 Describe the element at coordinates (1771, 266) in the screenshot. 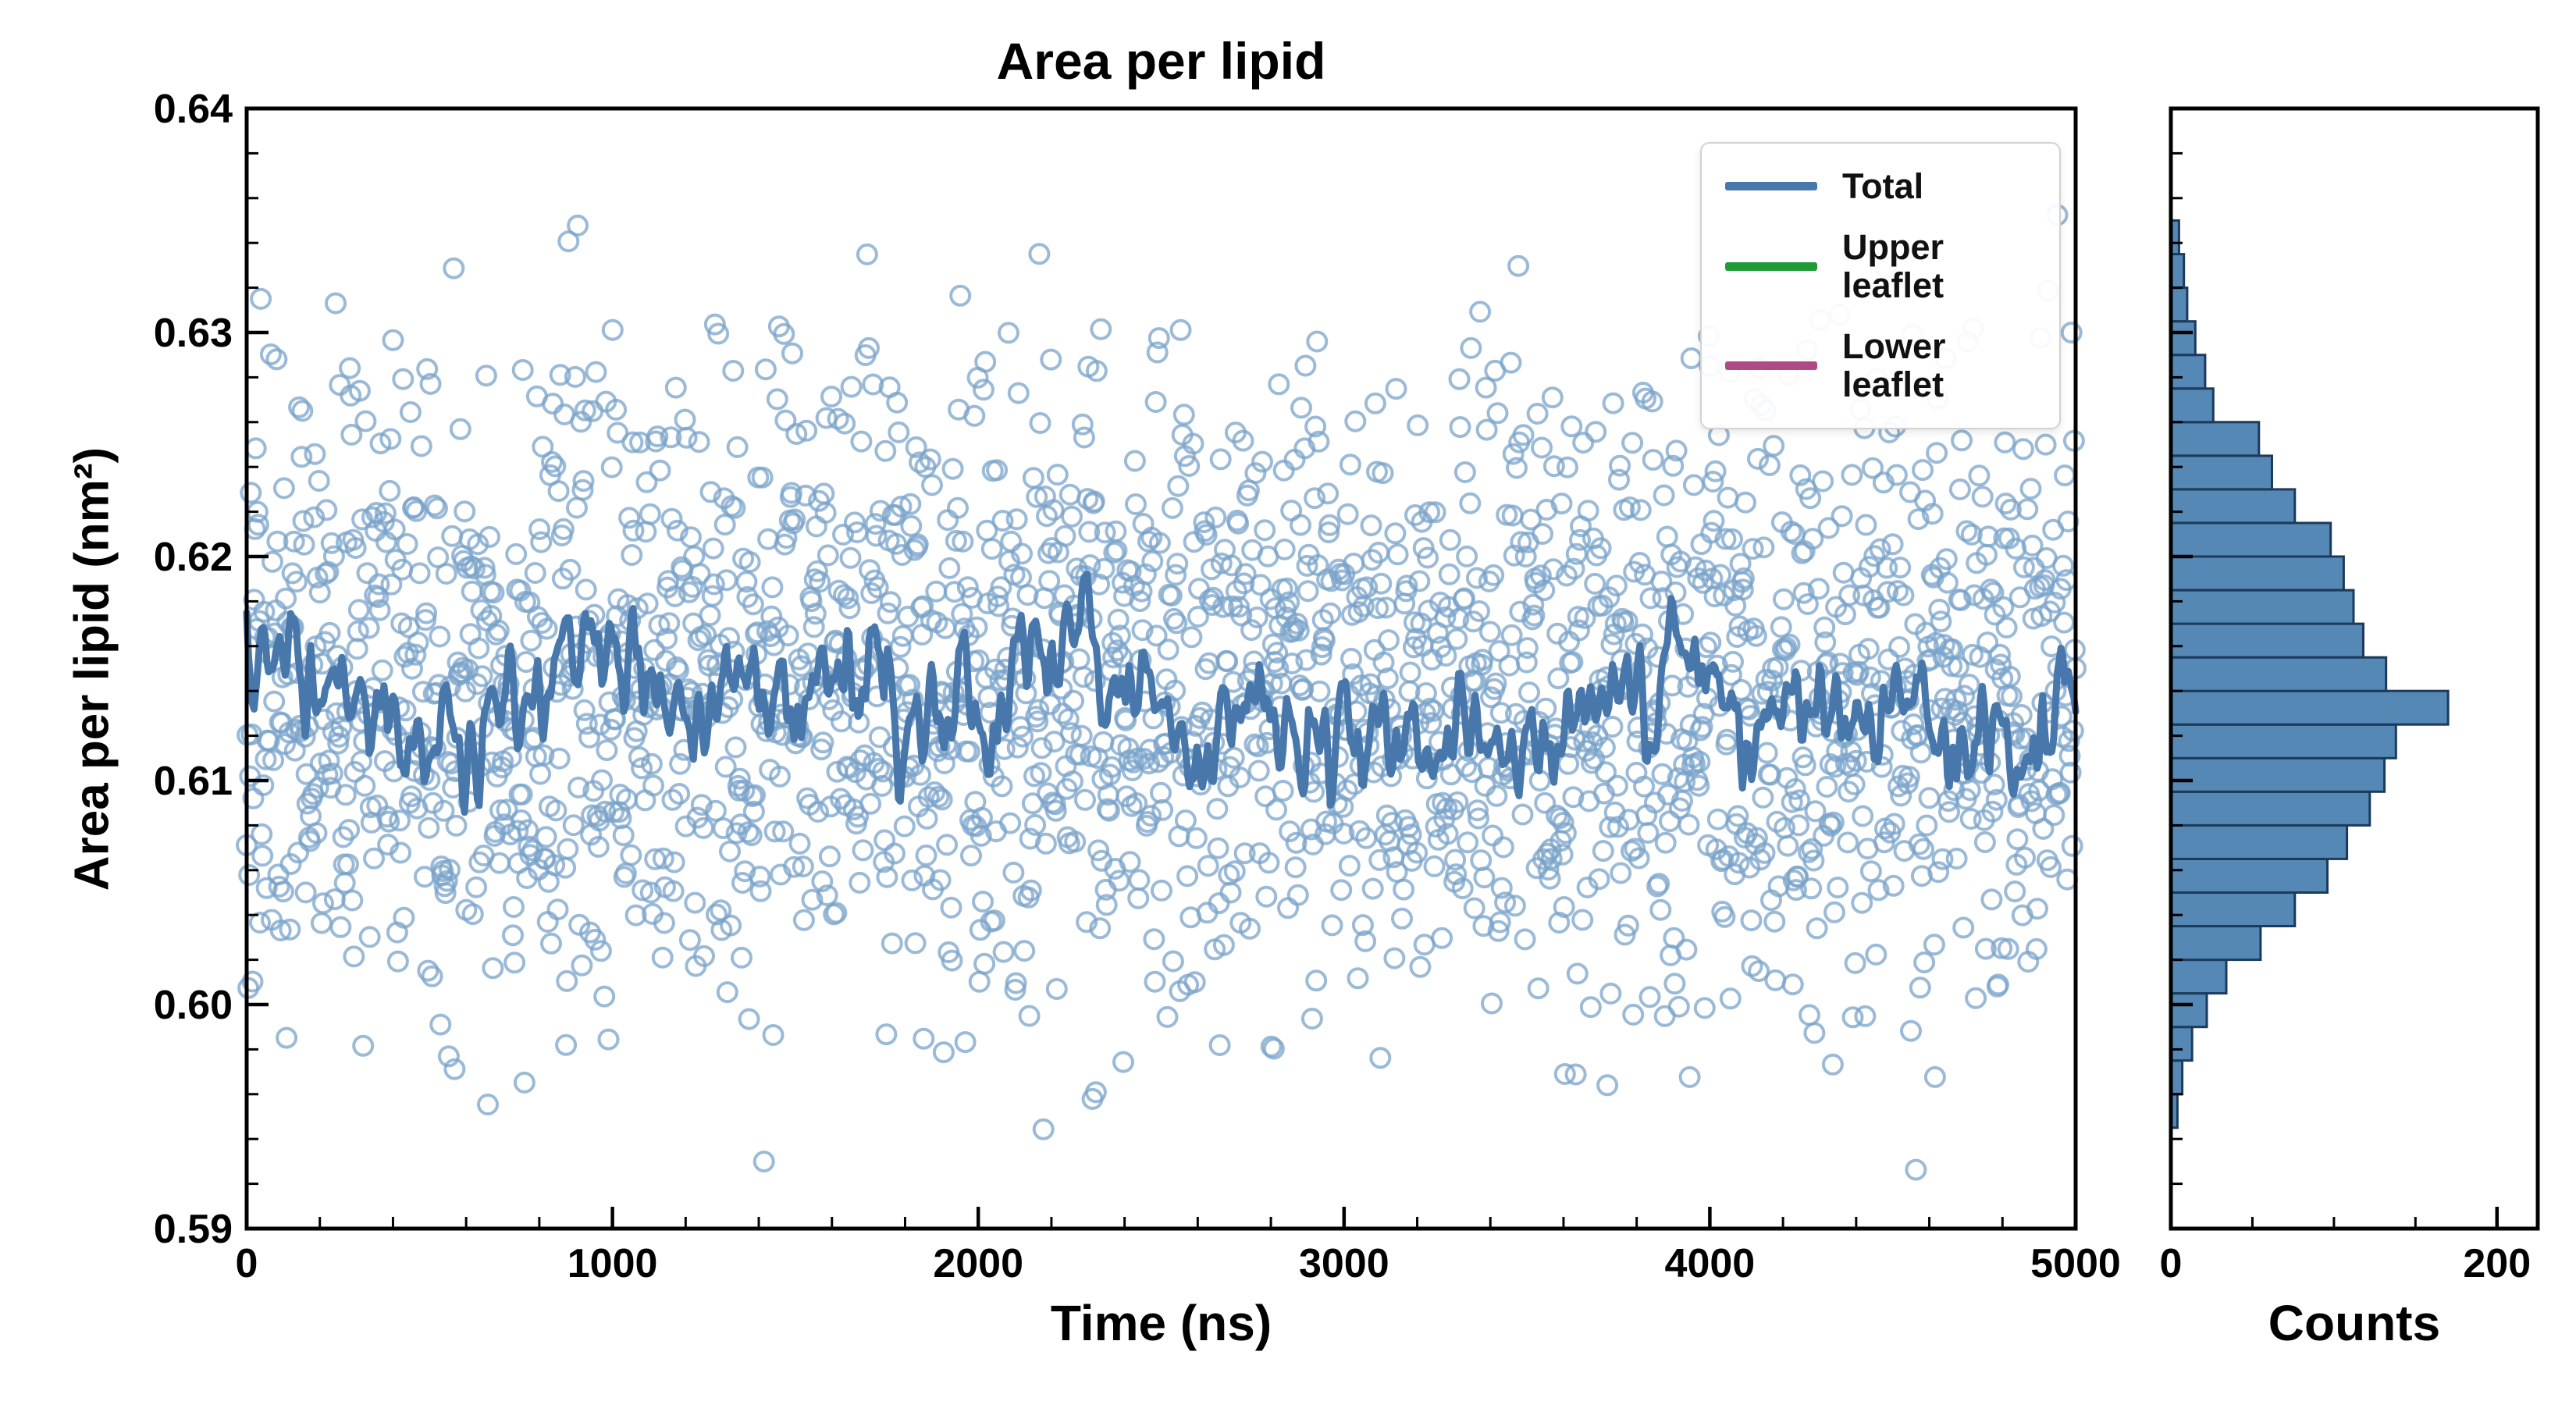

I see `legend-swatch-upper-leaflet` at that location.